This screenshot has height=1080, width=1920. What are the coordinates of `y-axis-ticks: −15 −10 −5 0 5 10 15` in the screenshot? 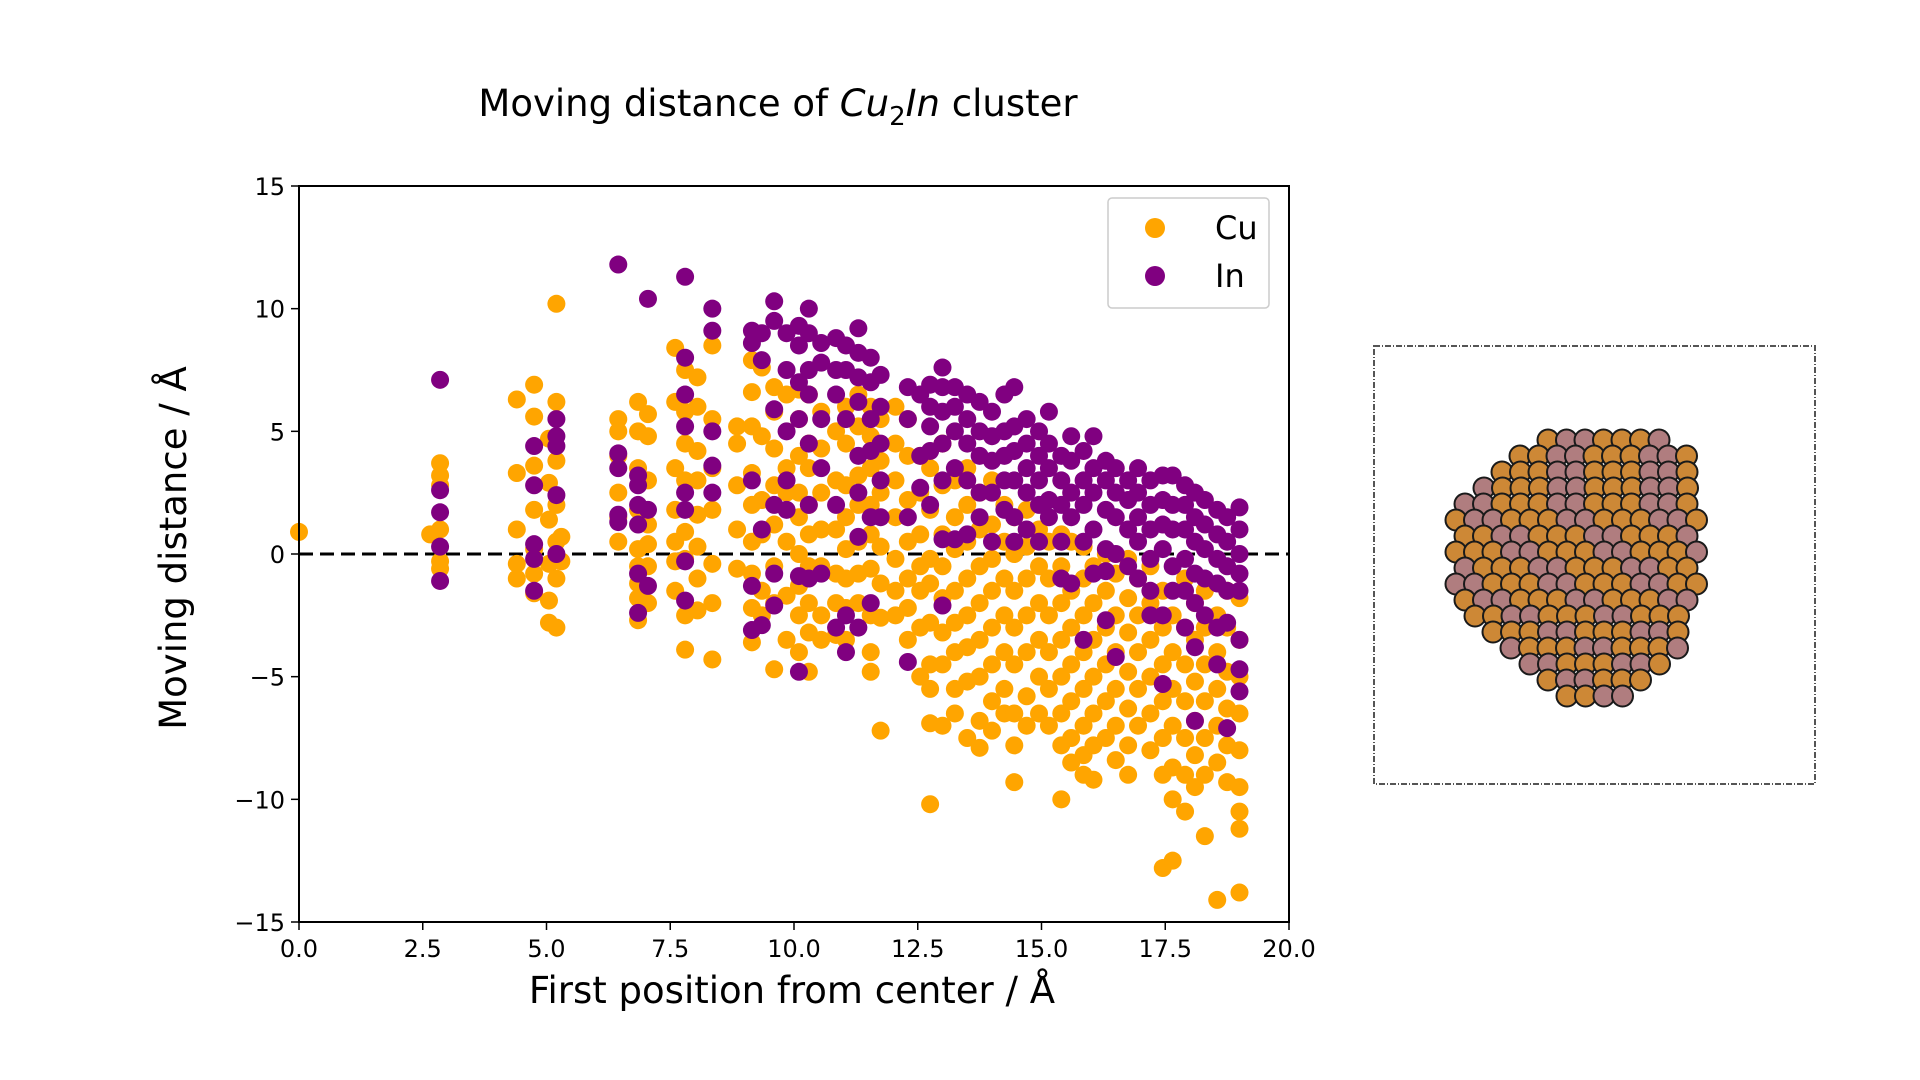 It's located at (266, 555).